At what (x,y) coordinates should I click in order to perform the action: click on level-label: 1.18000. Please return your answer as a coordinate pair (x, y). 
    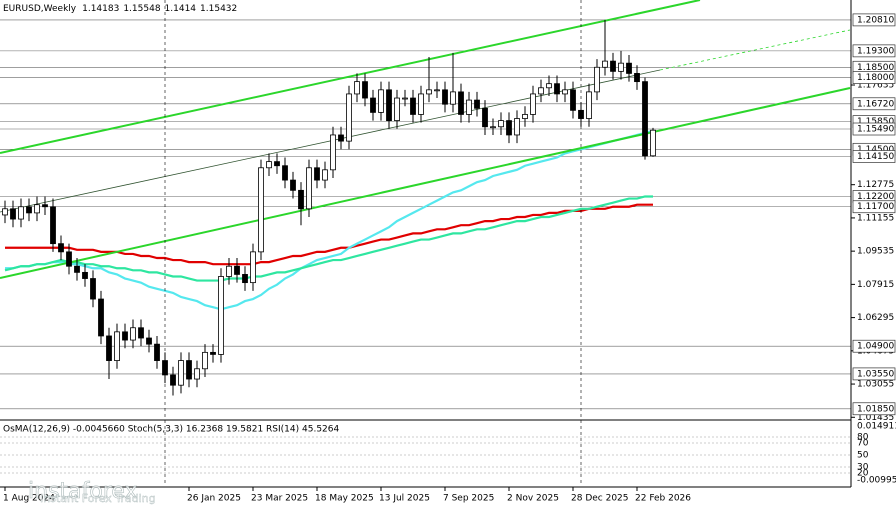
    Looking at the image, I should click on (875, 78).